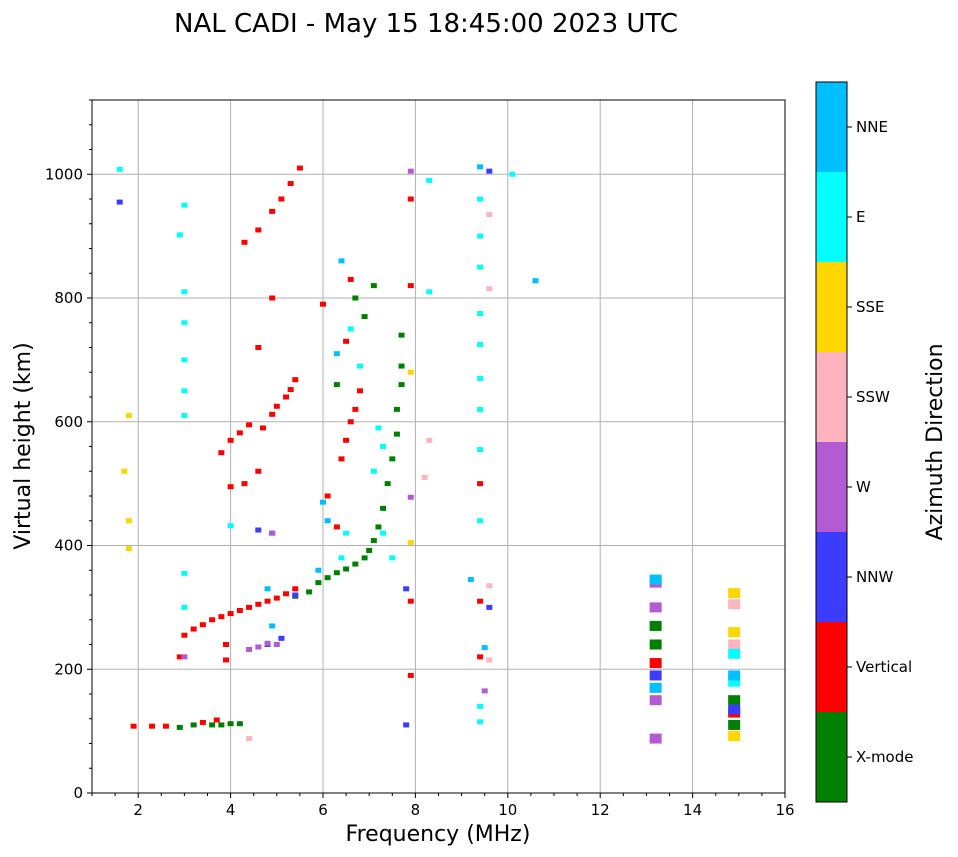 This screenshot has height=857, width=958. What do you see at coordinates (864, 442) in the screenshot?
I see `colorbar: X-mode Vertical NNW W SSW SSE E NNE` at bounding box center [864, 442].